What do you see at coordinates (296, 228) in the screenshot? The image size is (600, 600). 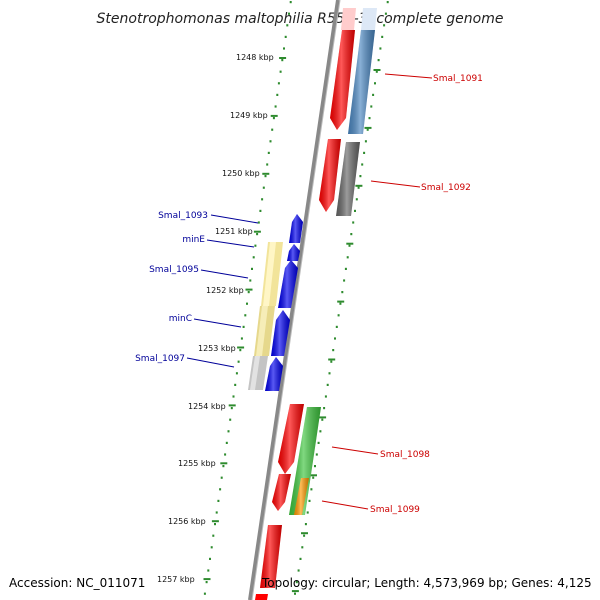 I see `gene-Smal_1093-shade` at bounding box center [296, 228].